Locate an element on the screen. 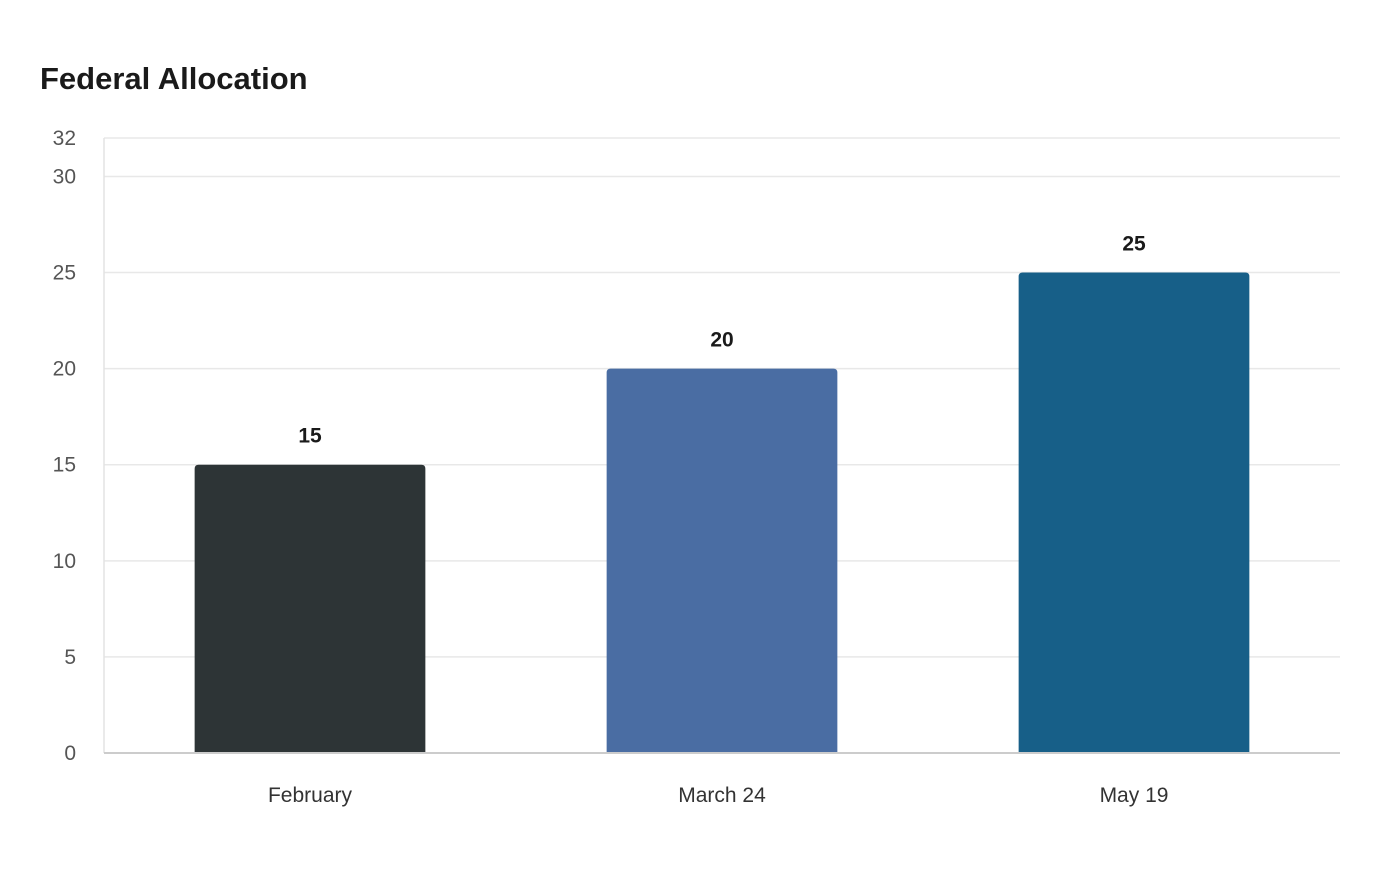 The height and width of the screenshot is (880, 1400). x-category-label: March 24 is located at coordinates (722, 795).